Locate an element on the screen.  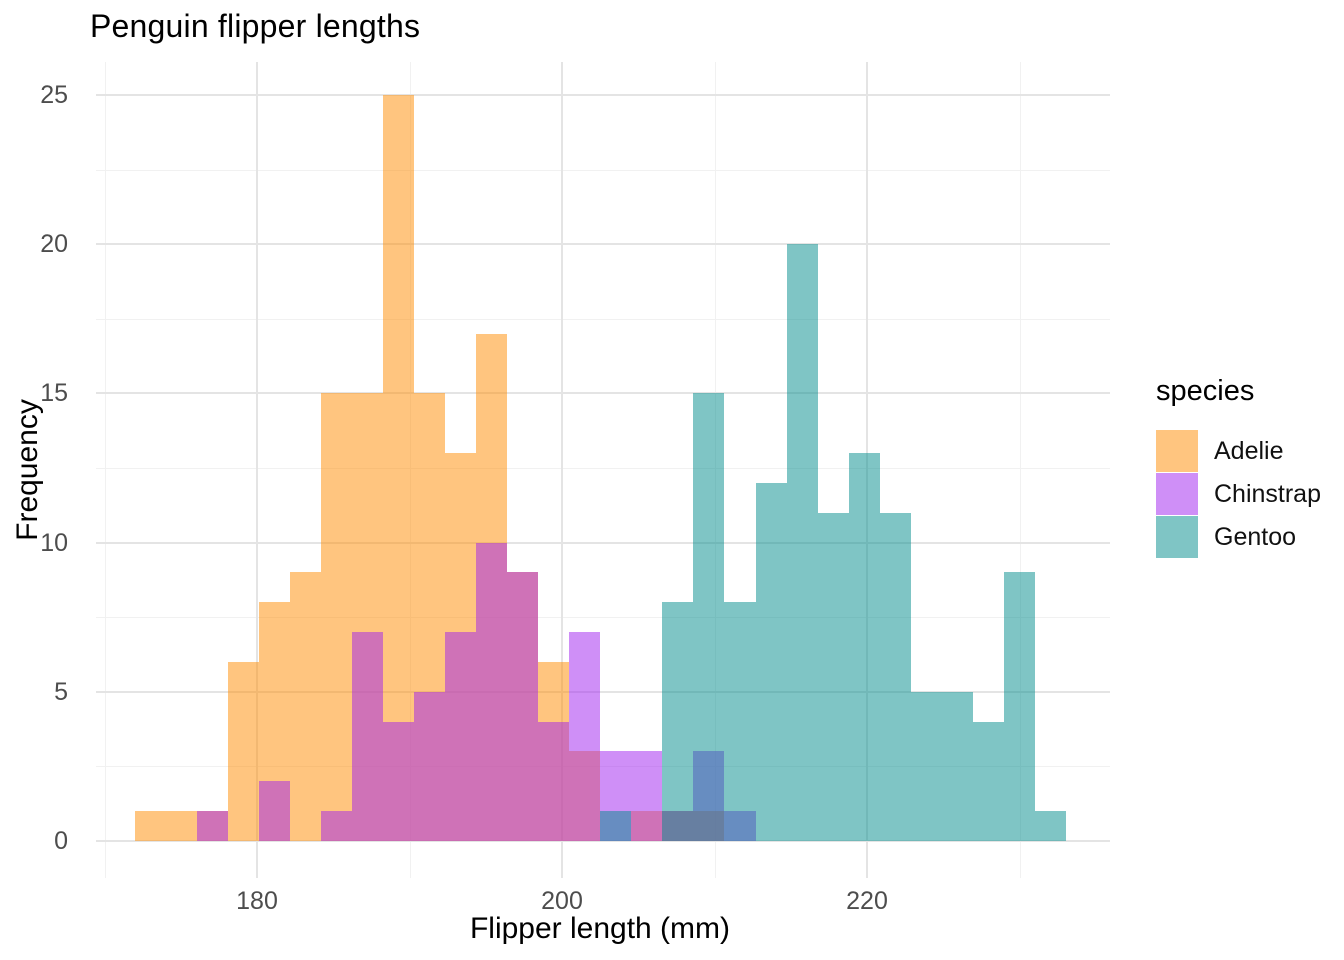
gridline-minor-y-7.5 is located at coordinates (603, 618).